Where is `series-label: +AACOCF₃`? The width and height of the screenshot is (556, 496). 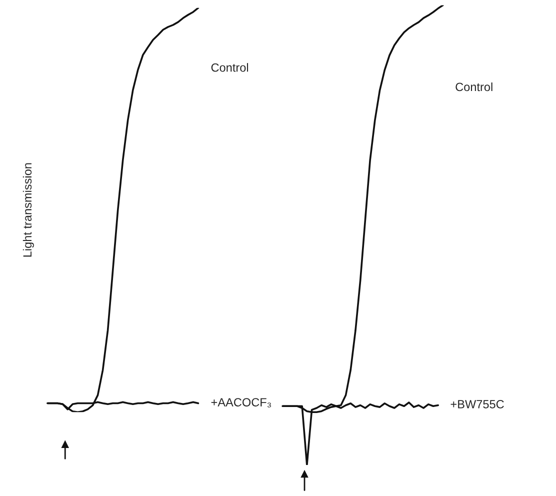
series-label: +AACOCF₃ is located at coordinates (241, 403).